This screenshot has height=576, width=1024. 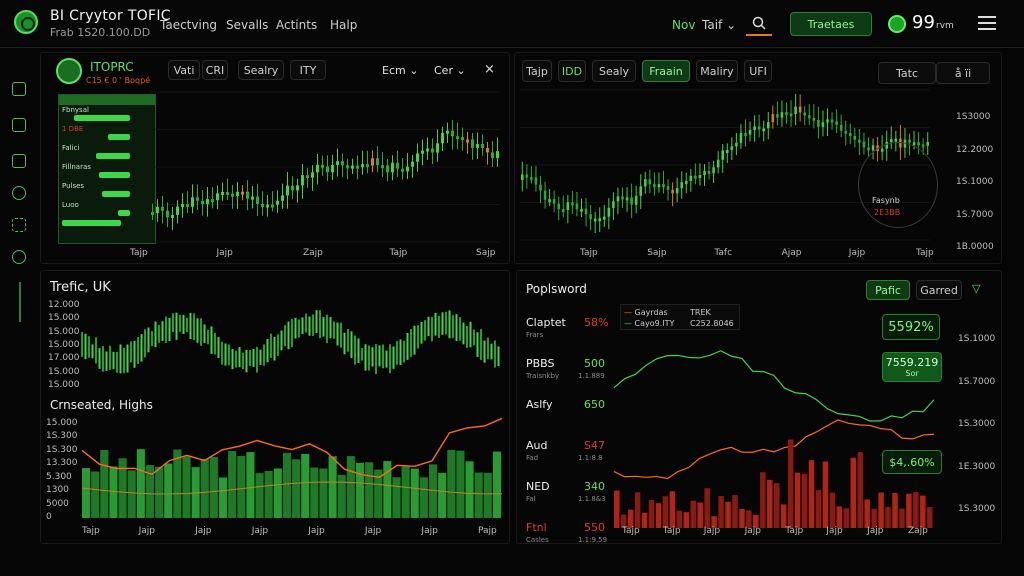 What do you see at coordinates (596, 322) in the screenshot?
I see `asset-value: 58%` at bounding box center [596, 322].